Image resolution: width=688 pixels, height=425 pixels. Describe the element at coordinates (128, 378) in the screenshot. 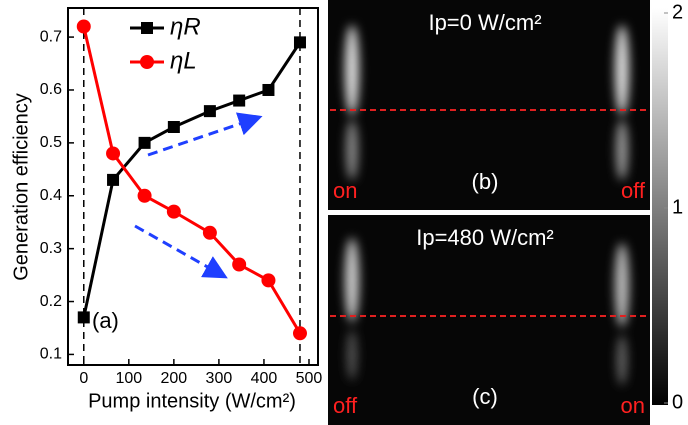

I see `x-tick-label: 100` at that location.